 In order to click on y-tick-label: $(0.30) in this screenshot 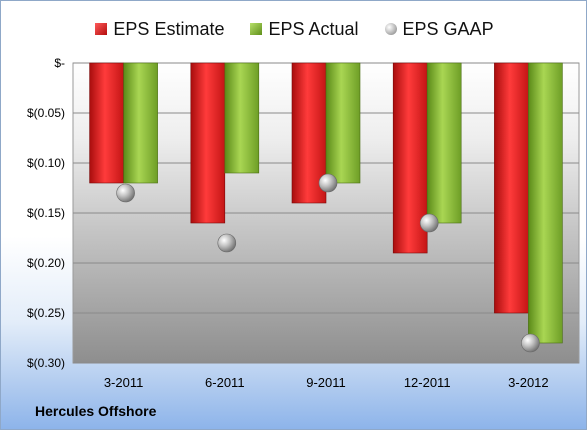, I will do `click(46, 363)`.